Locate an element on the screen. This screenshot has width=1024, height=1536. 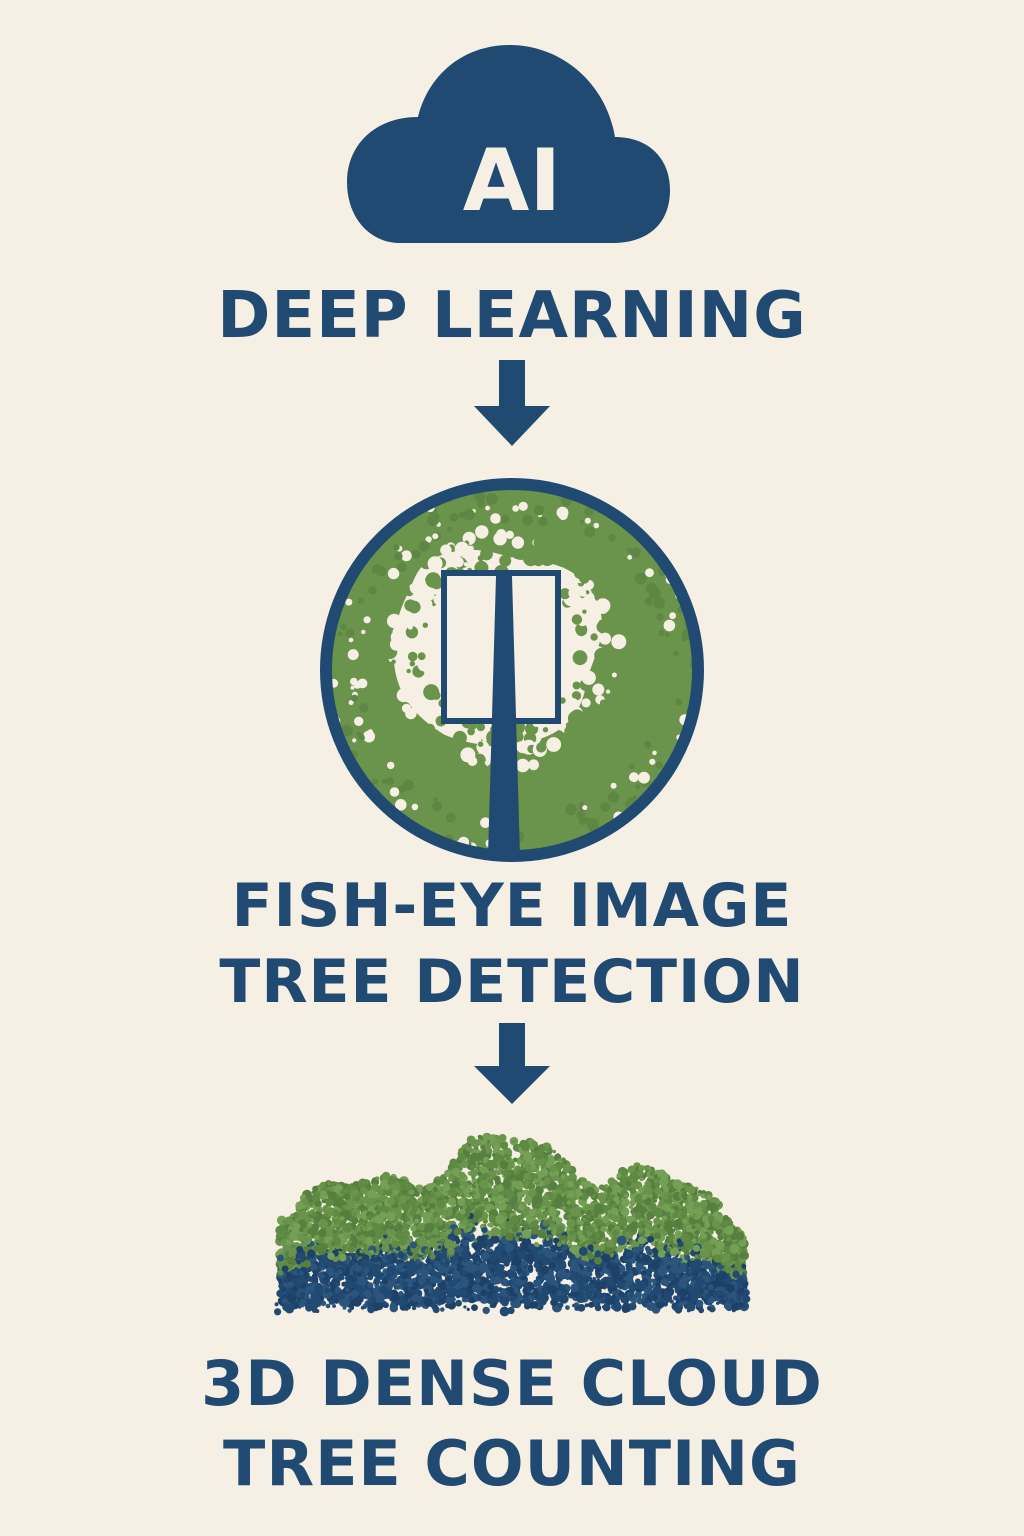
fisheye-tree-detection-icon is located at coordinates (512, 670).